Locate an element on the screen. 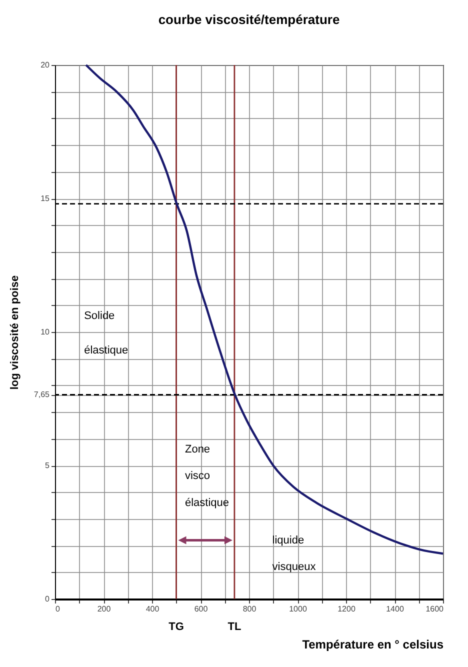  y-axis-title: log viscosité en poise is located at coordinates (14, 332).